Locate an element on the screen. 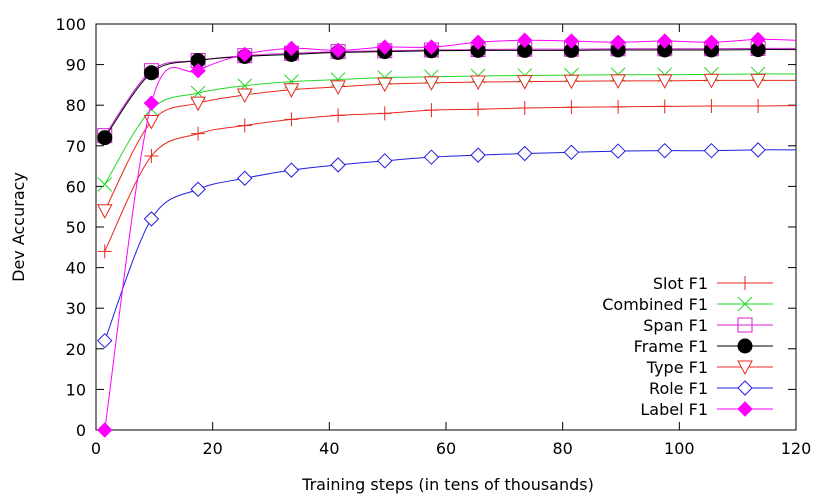 The image size is (830, 498). x-tick-label: 120 is located at coordinates (796, 448).